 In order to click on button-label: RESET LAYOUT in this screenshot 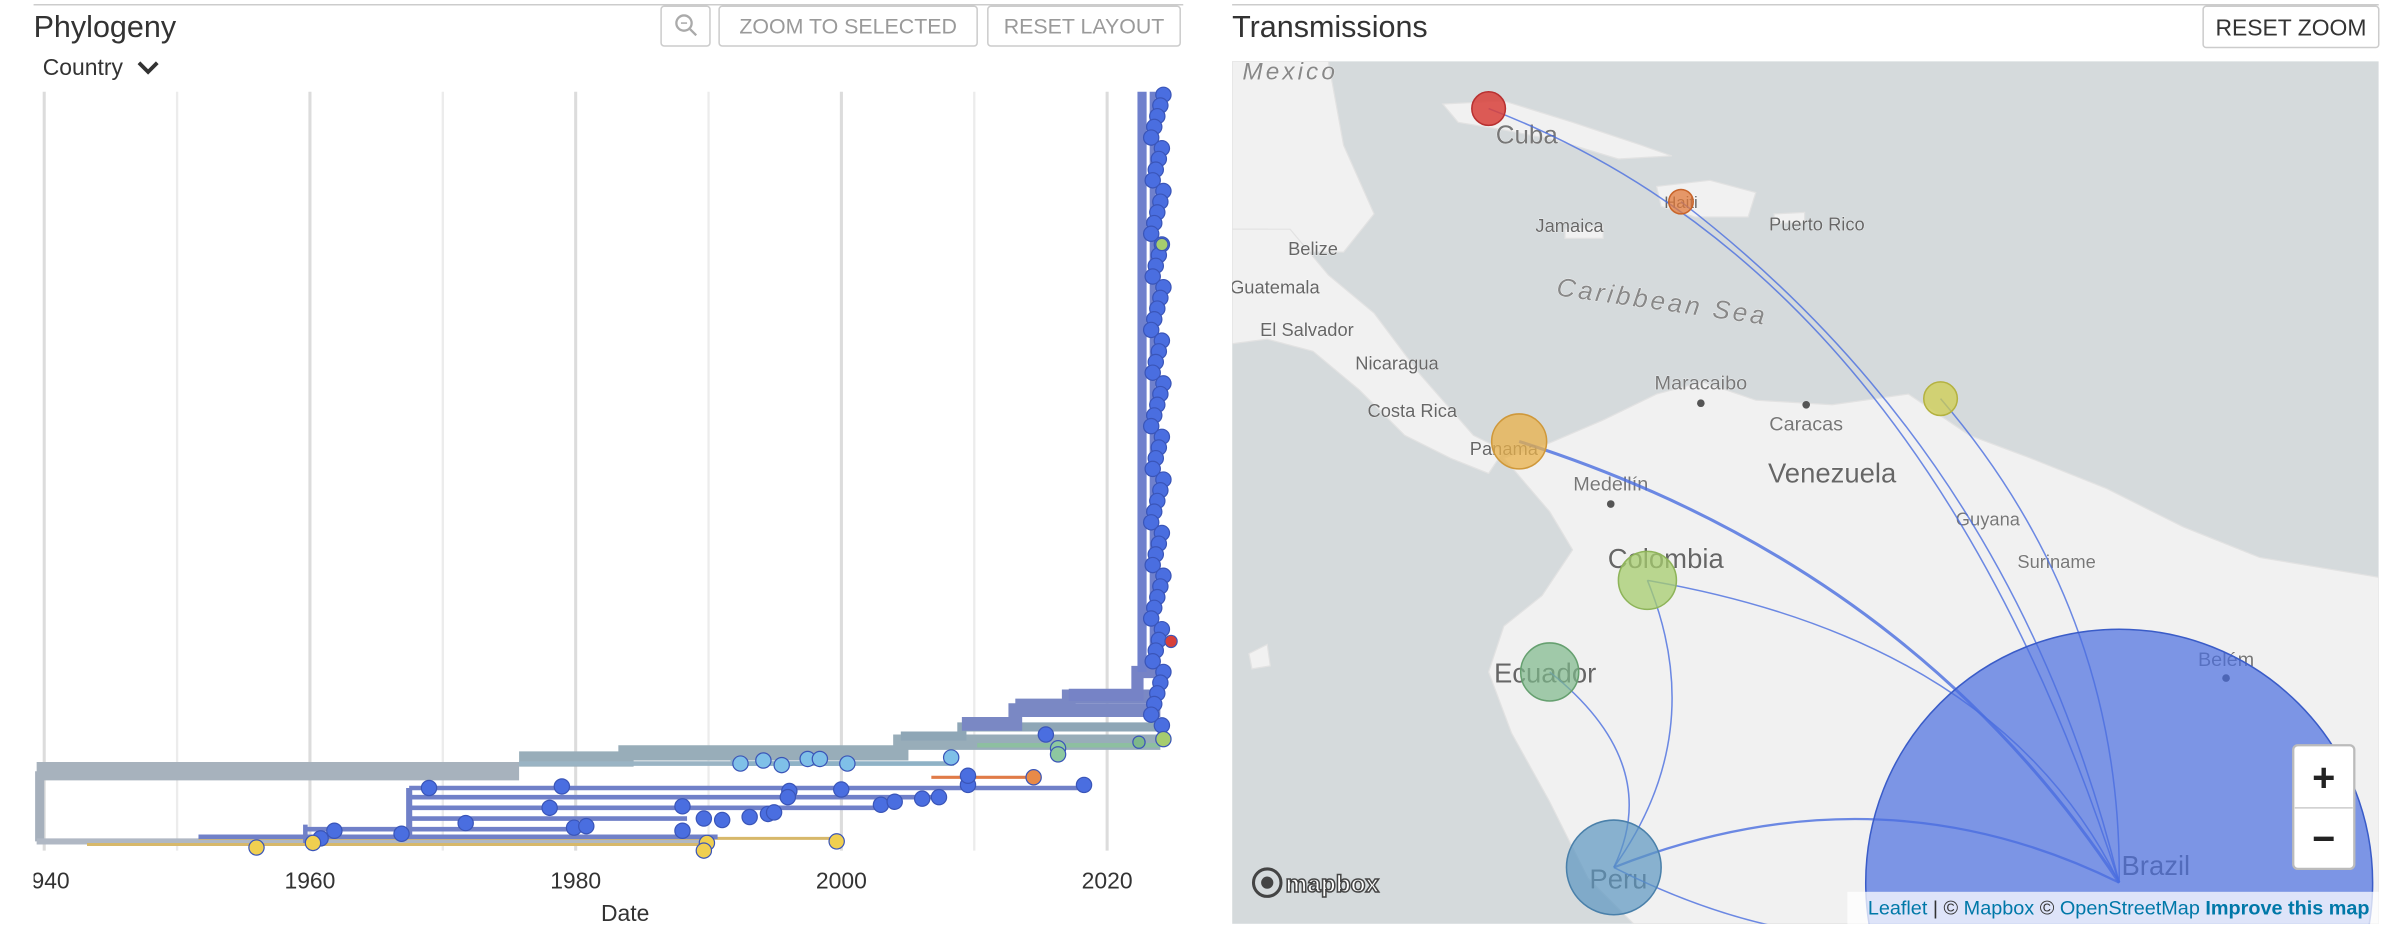, I will do `click(1084, 27)`.